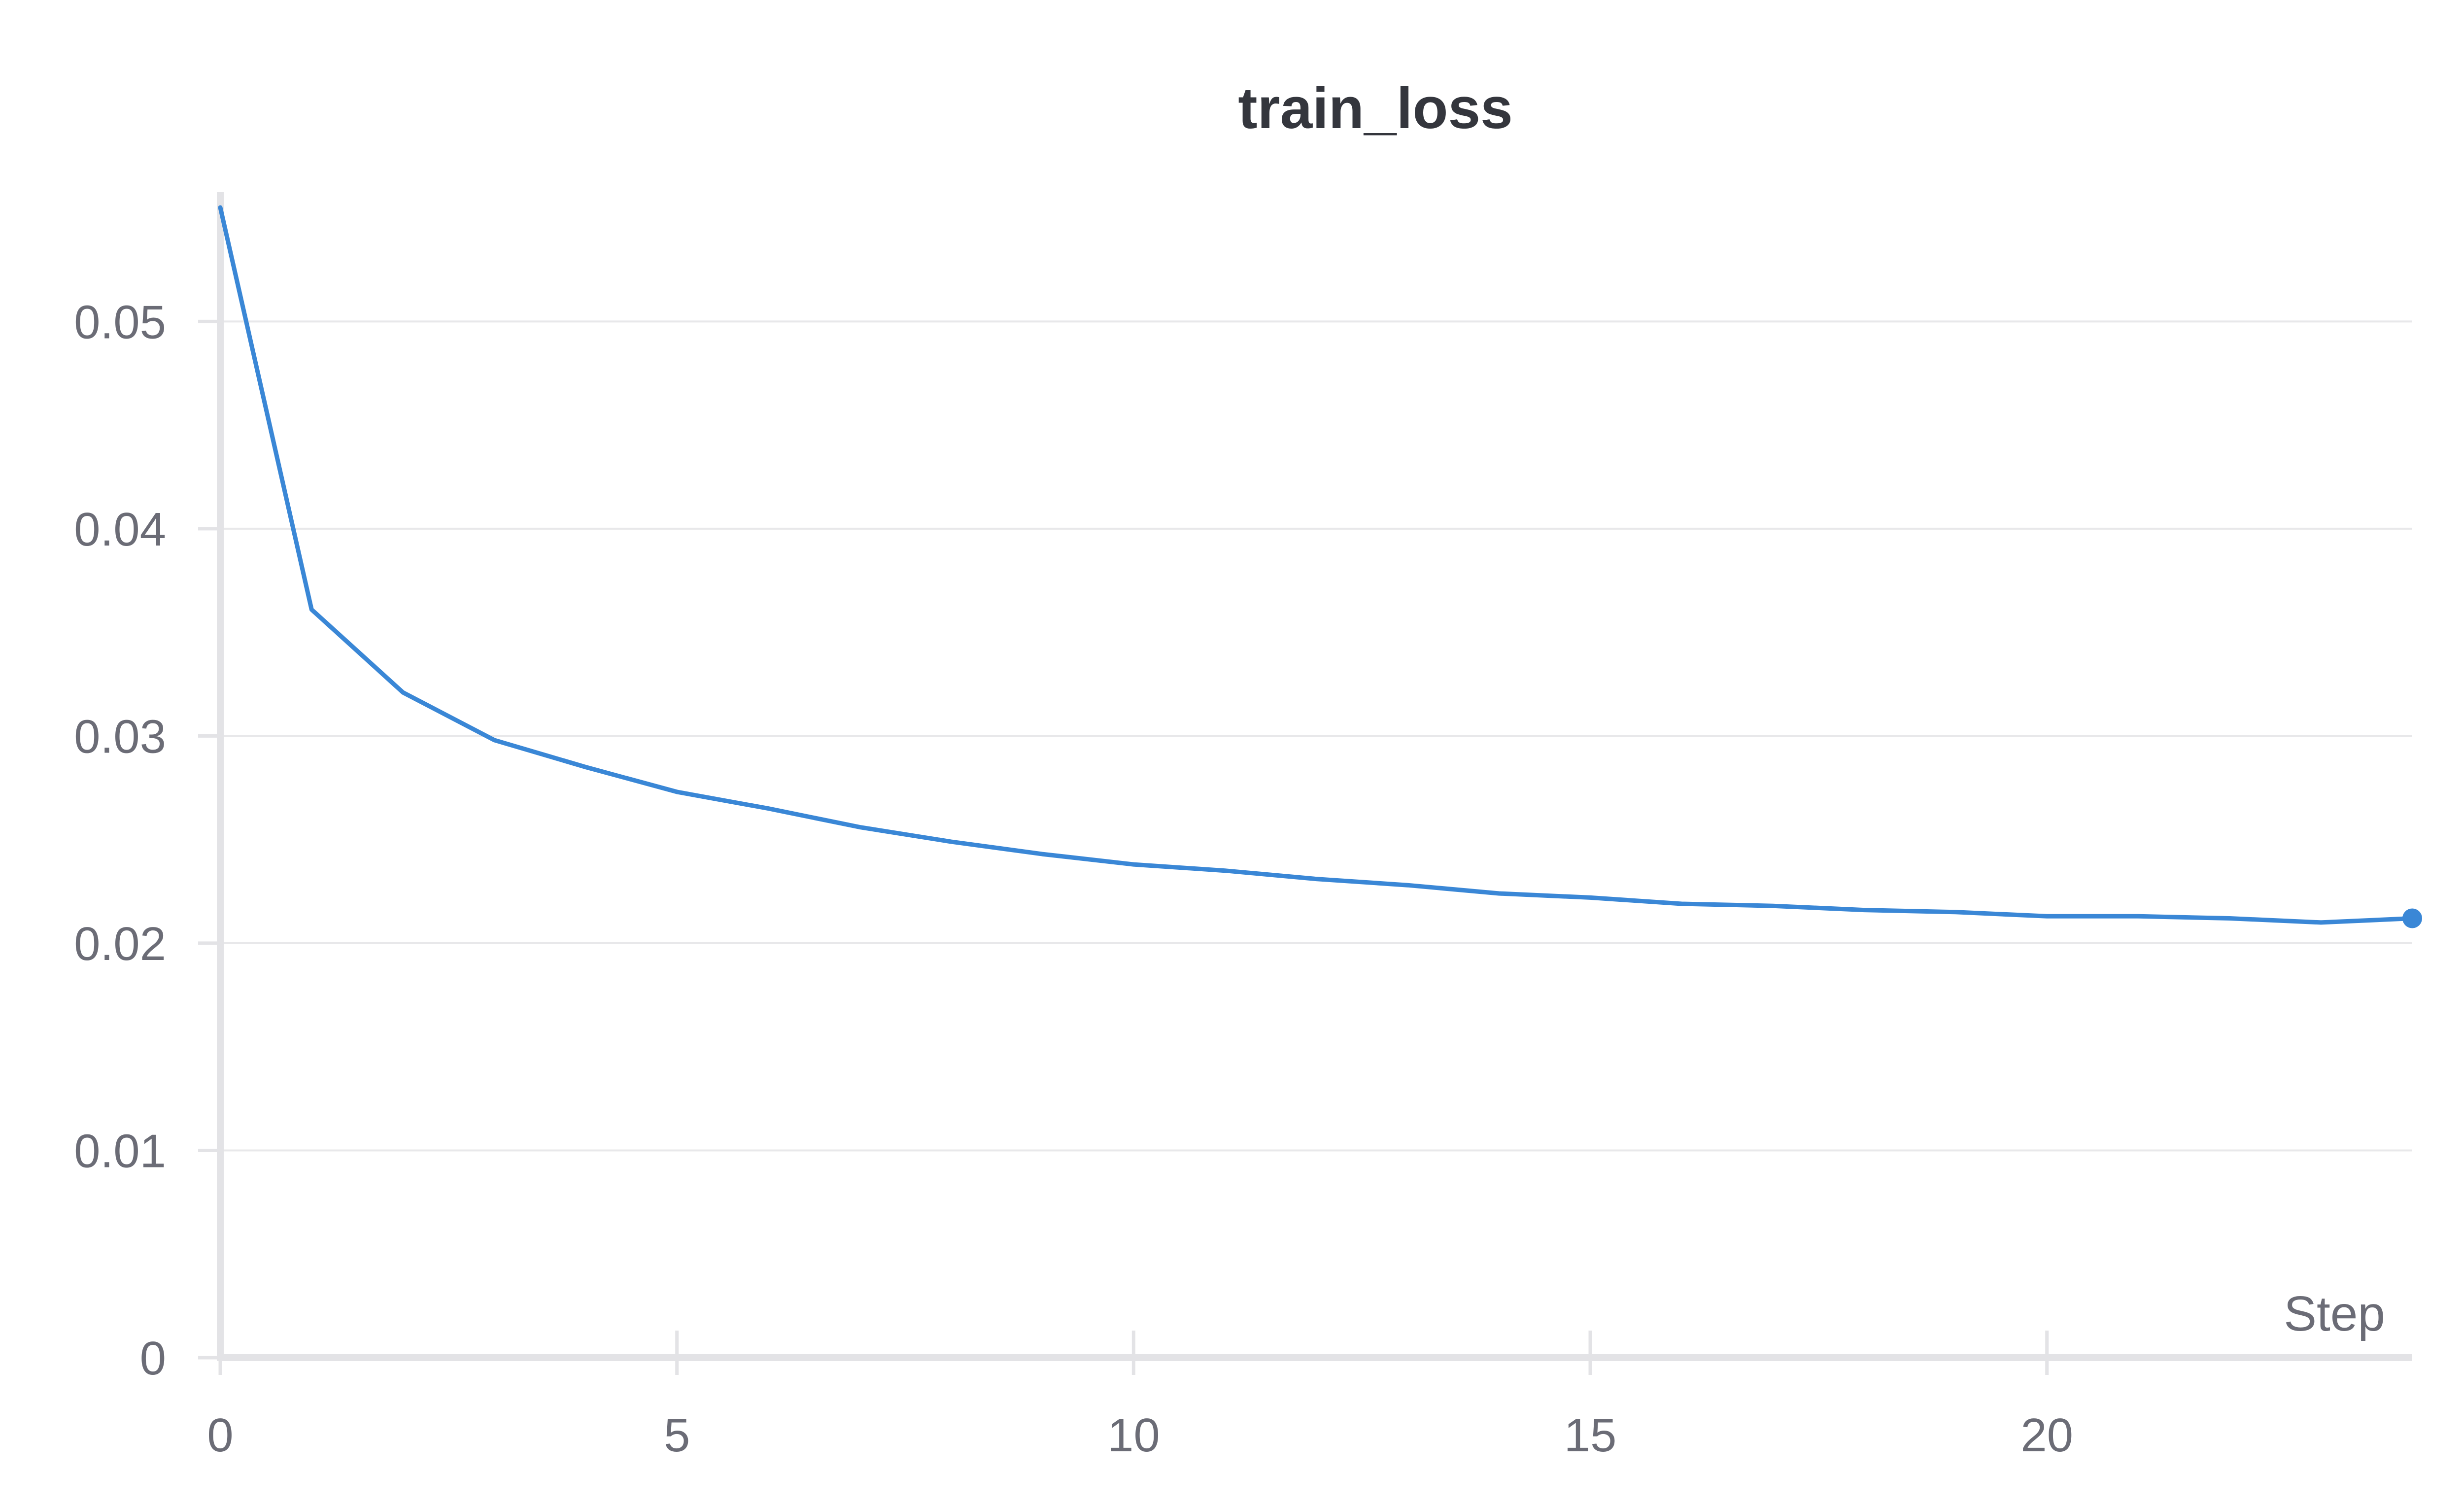  Describe the element at coordinates (2412, 918) in the screenshot. I see `last-point-marker` at that location.